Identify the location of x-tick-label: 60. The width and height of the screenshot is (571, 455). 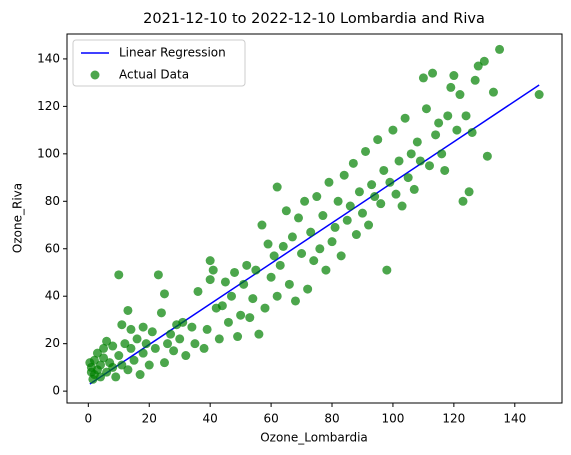
(270, 419).